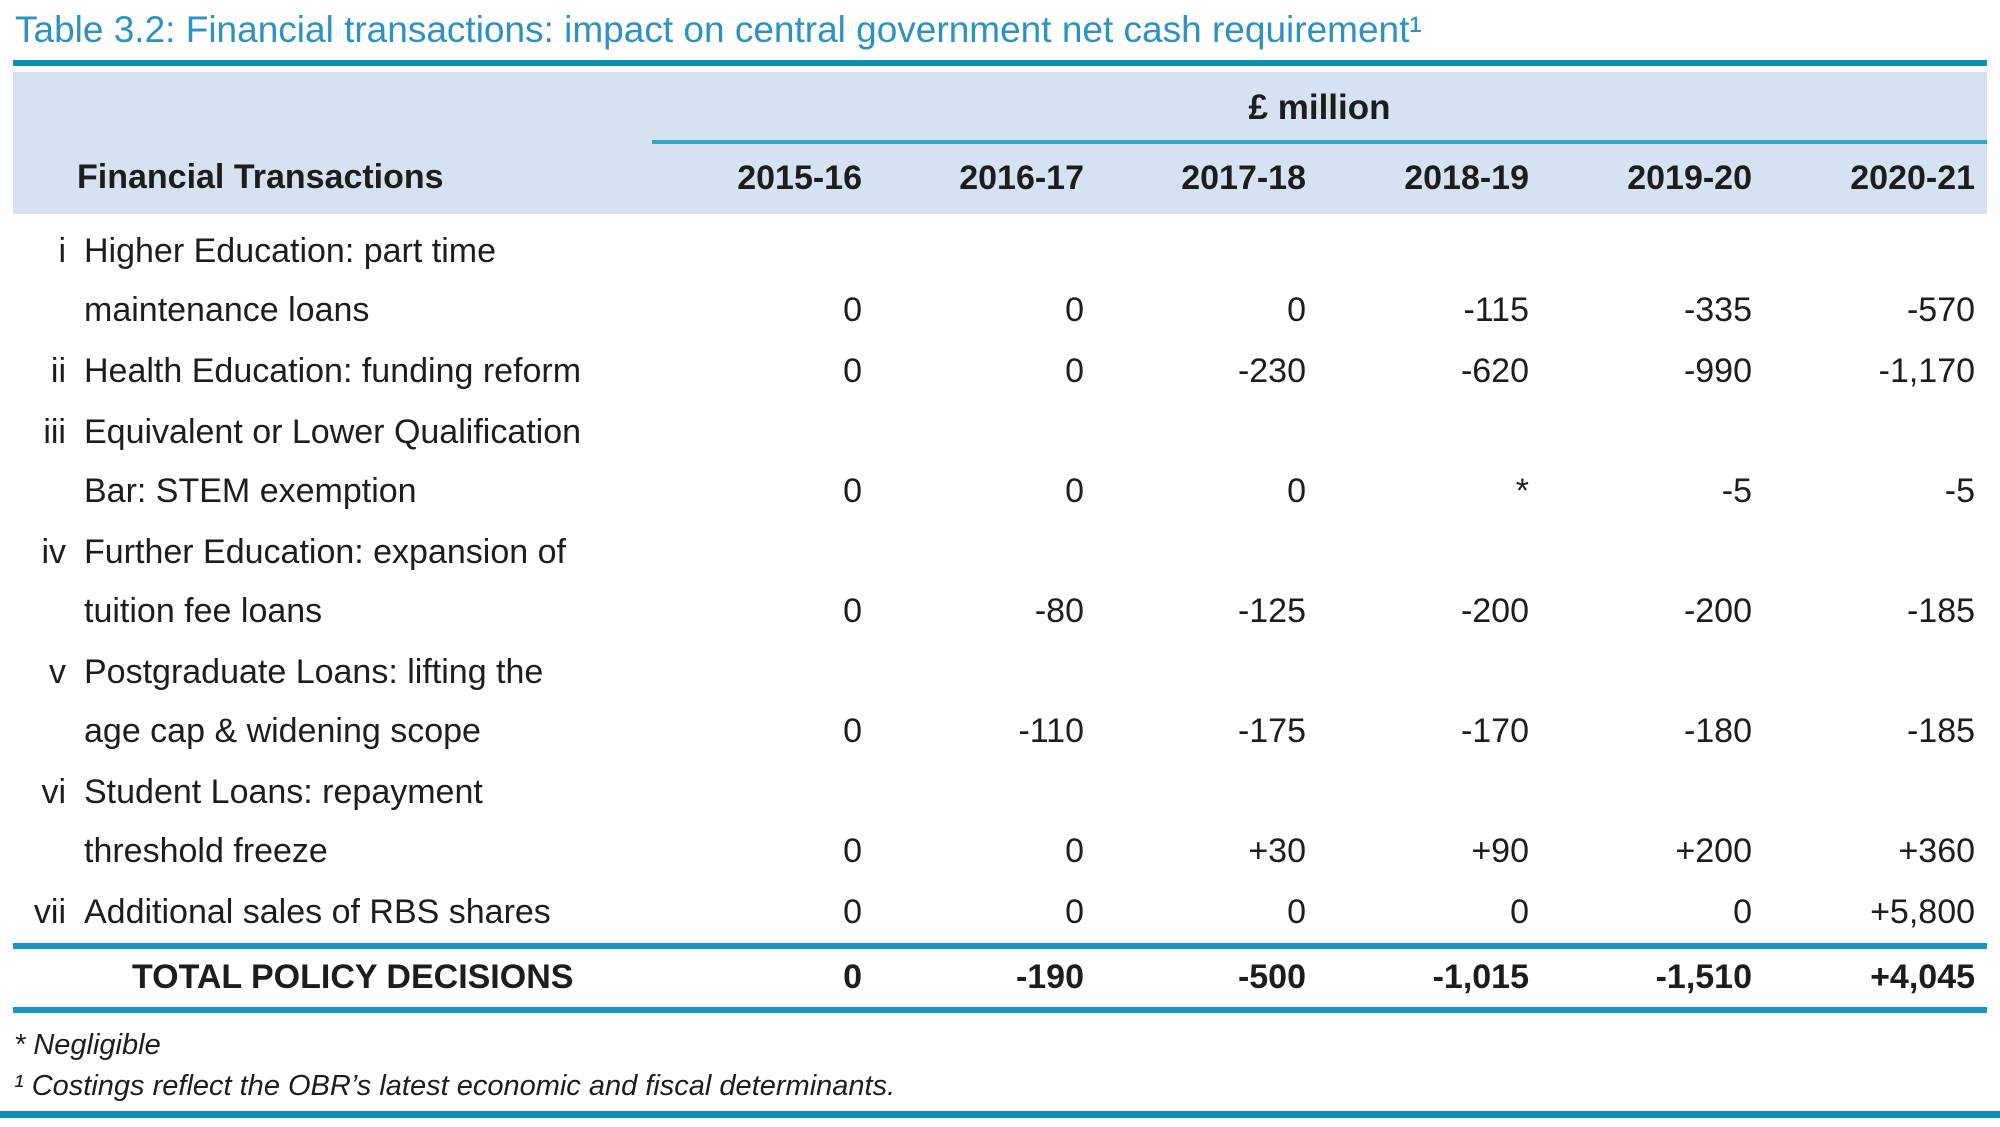  What do you see at coordinates (1494, 371) in the screenshot?
I see `cell-value: -620` at bounding box center [1494, 371].